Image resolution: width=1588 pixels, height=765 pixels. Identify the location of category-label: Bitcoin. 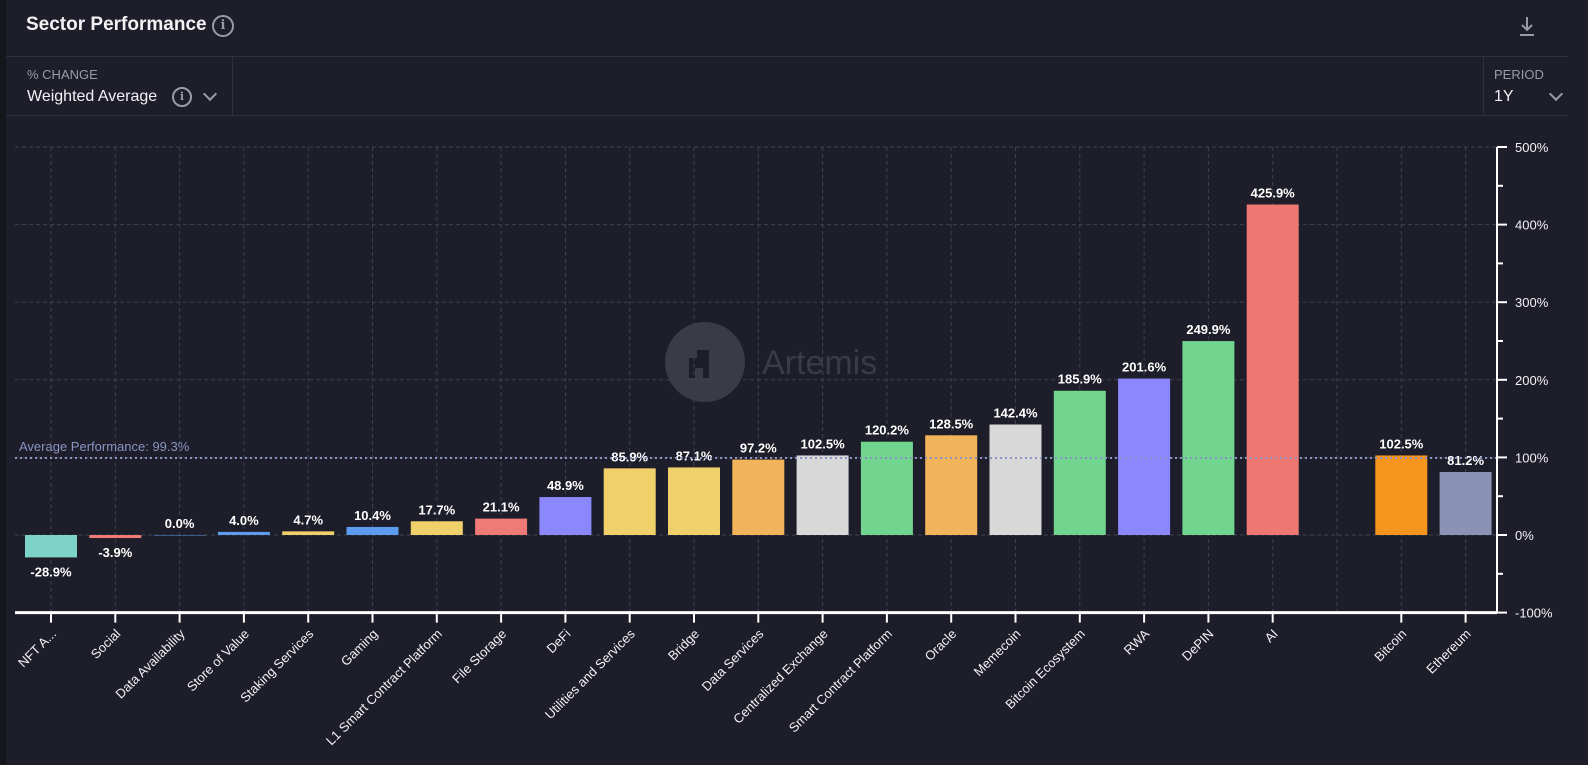
(1390, 645).